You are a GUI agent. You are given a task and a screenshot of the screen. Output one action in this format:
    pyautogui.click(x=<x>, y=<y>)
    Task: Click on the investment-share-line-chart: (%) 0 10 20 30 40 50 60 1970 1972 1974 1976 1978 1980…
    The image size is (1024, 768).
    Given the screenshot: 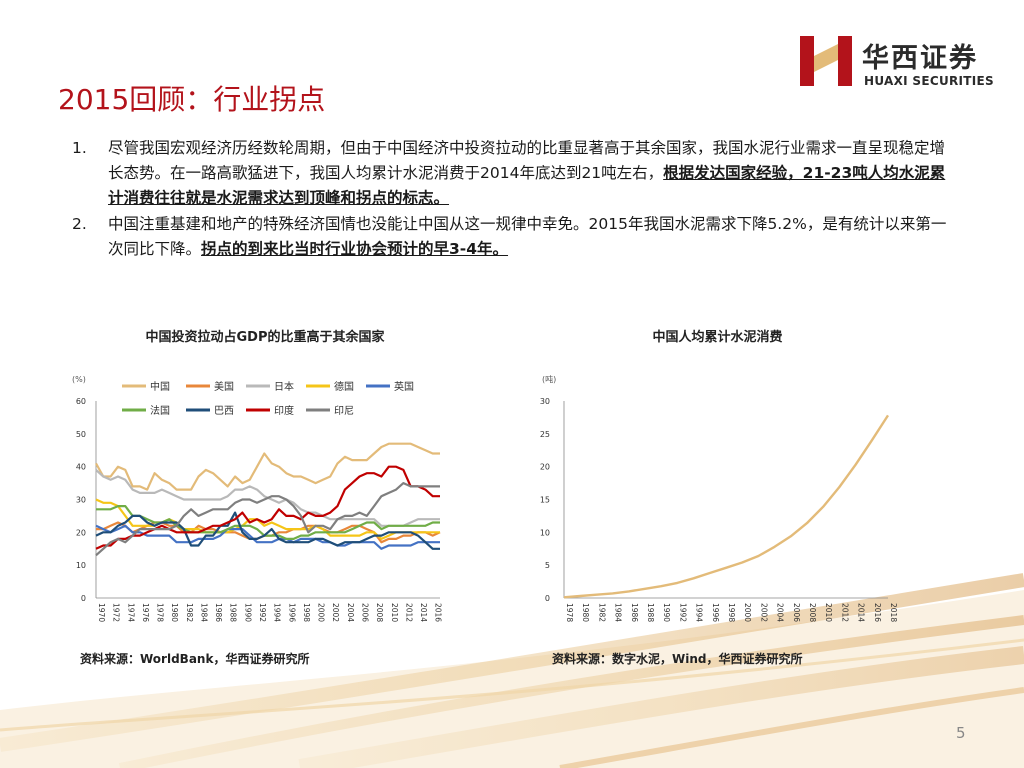 What is the action you would take?
    pyautogui.click(x=257, y=498)
    